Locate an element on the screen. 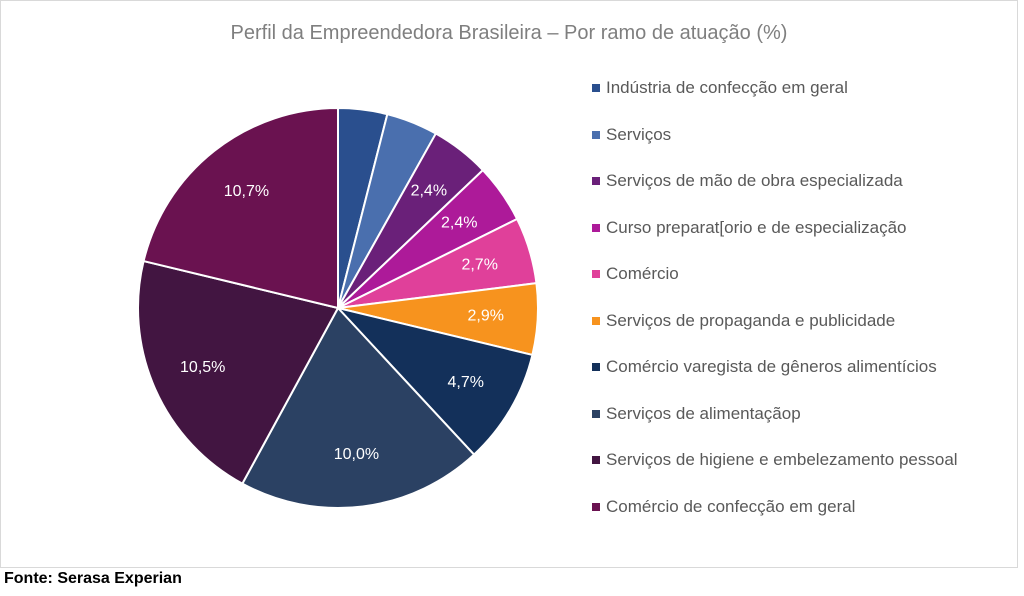 Image resolution: width=1024 pixels, height=596 pixels. data-label: 2,7% is located at coordinates (479, 264).